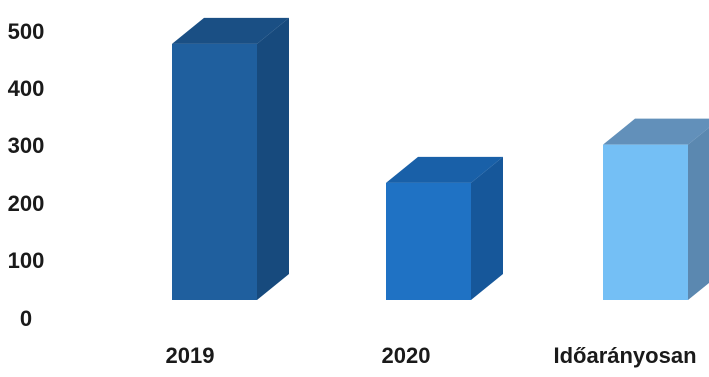  Describe the element at coordinates (26, 31) in the screenshot. I see `y-tick-label: 500` at that location.